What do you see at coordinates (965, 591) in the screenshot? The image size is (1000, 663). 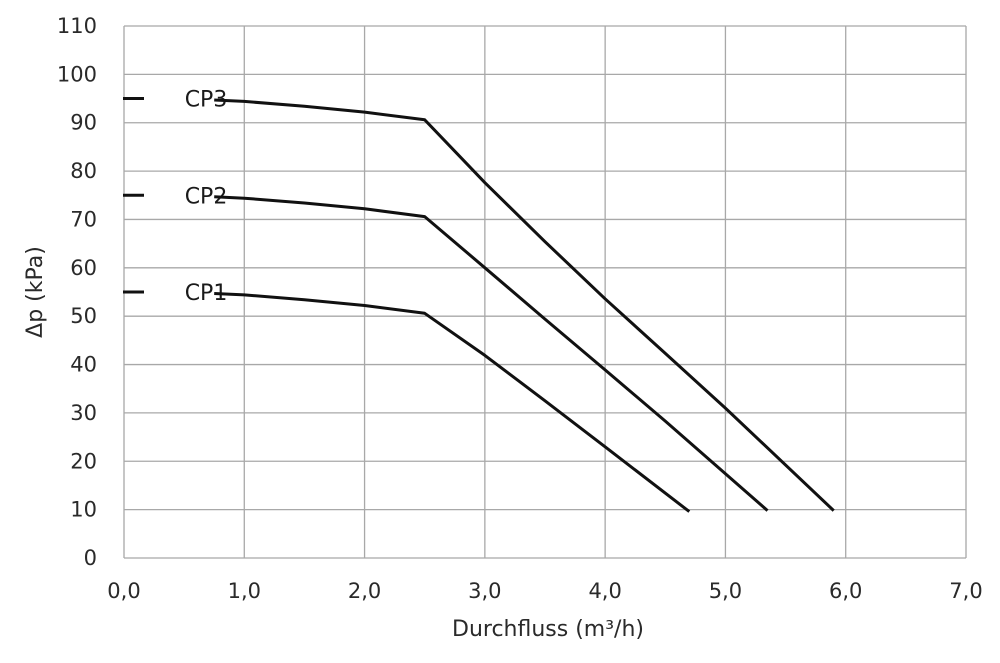 I see `x-tick-label: 7,0` at bounding box center [965, 591].